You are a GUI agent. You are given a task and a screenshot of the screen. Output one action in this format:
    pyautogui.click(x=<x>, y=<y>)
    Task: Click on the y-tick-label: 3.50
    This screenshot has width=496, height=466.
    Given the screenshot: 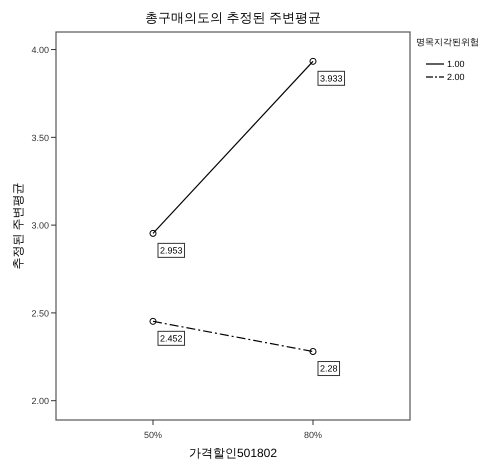 What is the action you would take?
    pyautogui.click(x=40, y=137)
    